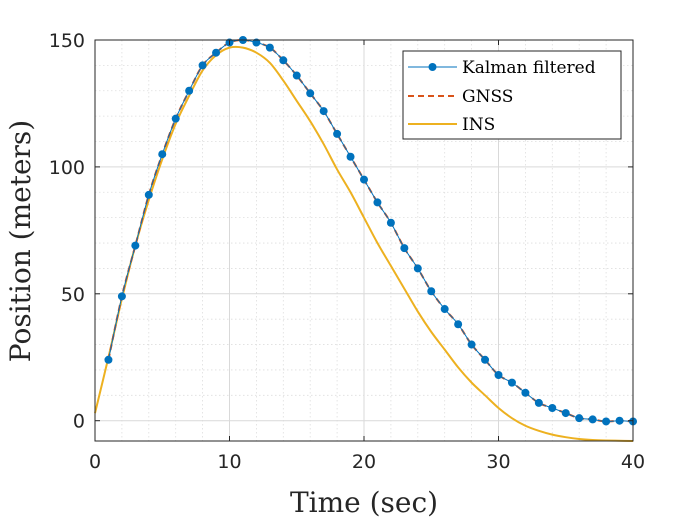 The width and height of the screenshot is (700, 525). I want to click on legend-label-kalman: Kalman filtered, so click(529, 68).